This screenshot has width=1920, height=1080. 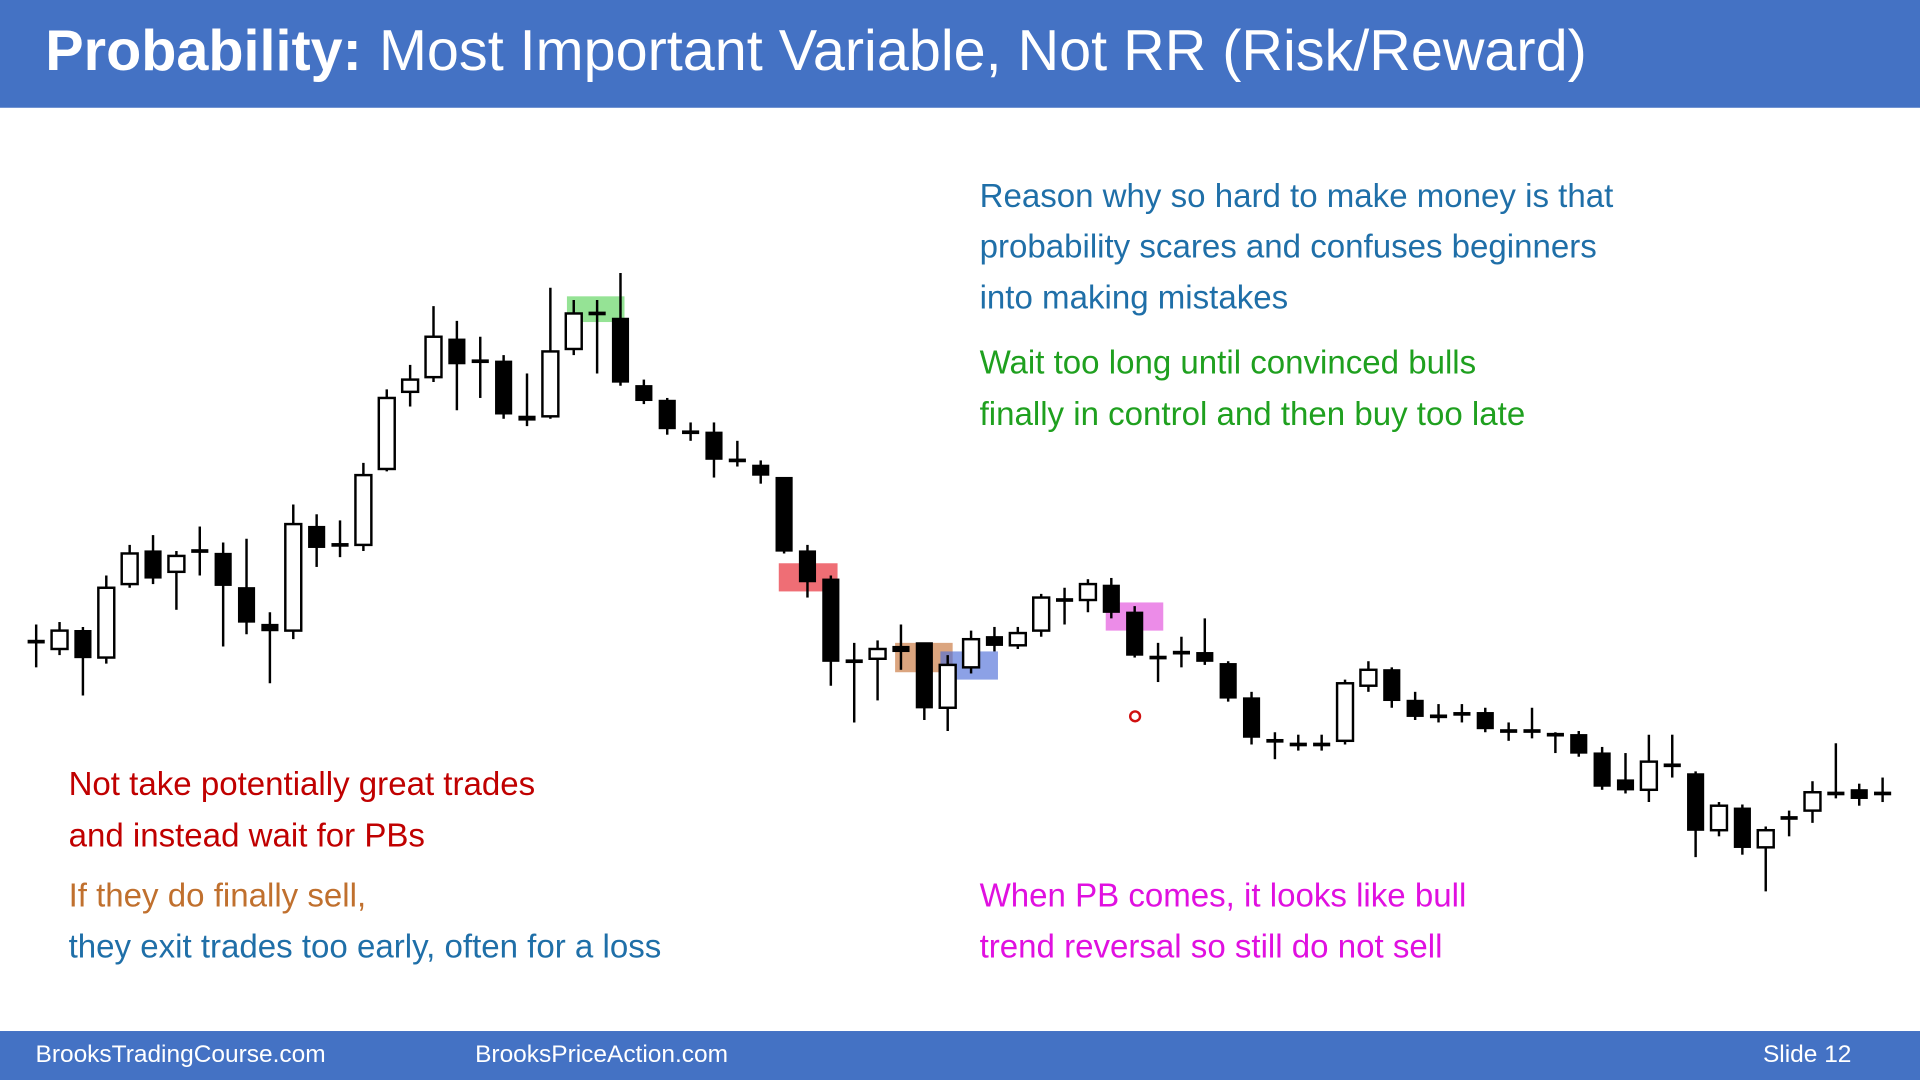 What do you see at coordinates (1211, 947) in the screenshot?
I see `note-line: trend reversal so still do not sell` at bounding box center [1211, 947].